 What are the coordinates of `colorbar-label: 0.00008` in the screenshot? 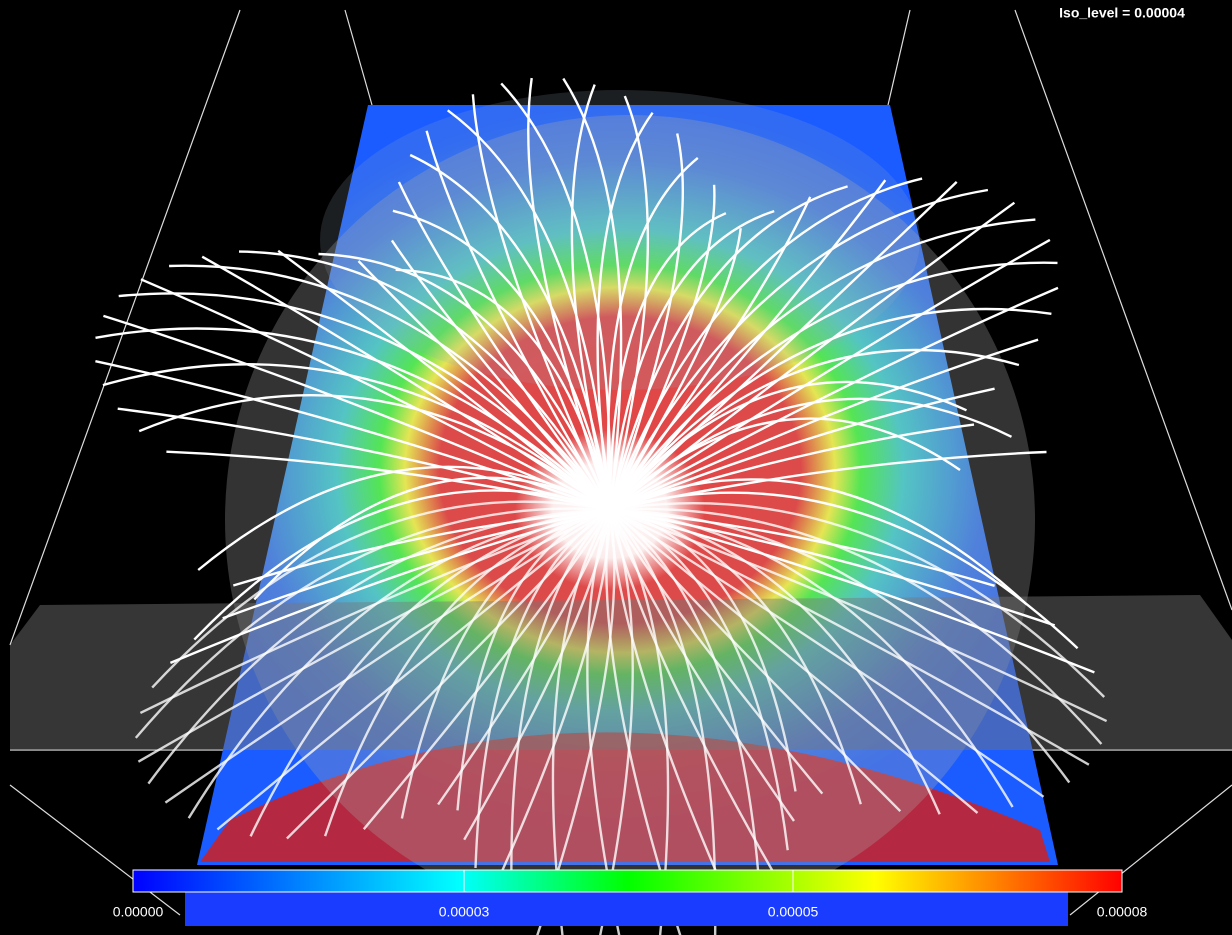 It's located at (1122, 912).